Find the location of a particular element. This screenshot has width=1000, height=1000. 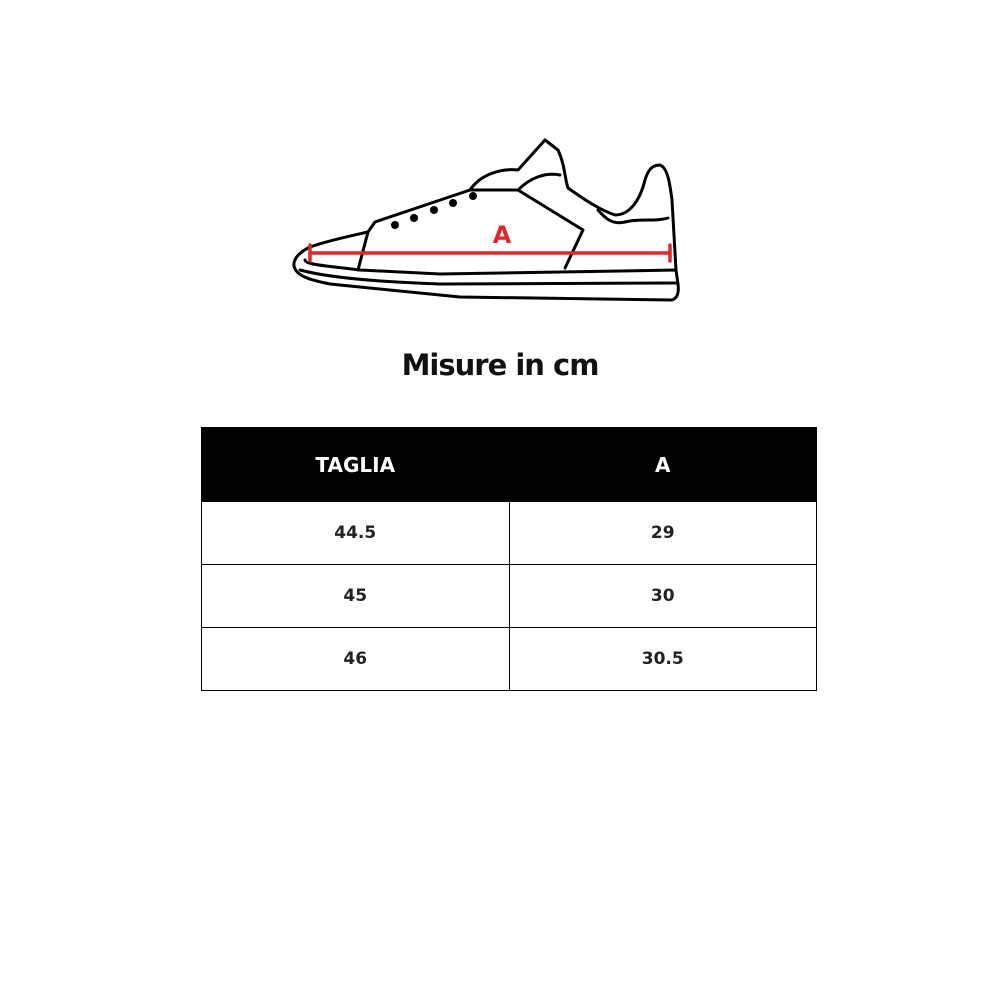

shoe-sole is located at coordinates (486, 273).